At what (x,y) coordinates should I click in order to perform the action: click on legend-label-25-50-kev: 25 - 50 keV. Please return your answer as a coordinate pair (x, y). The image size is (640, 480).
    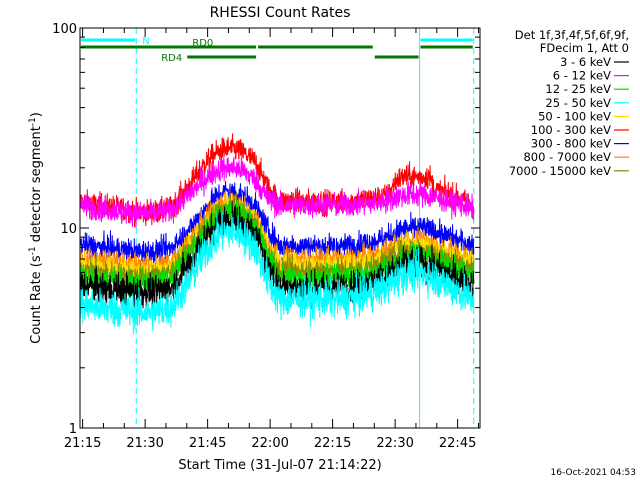
    Looking at the image, I should click on (578, 103).